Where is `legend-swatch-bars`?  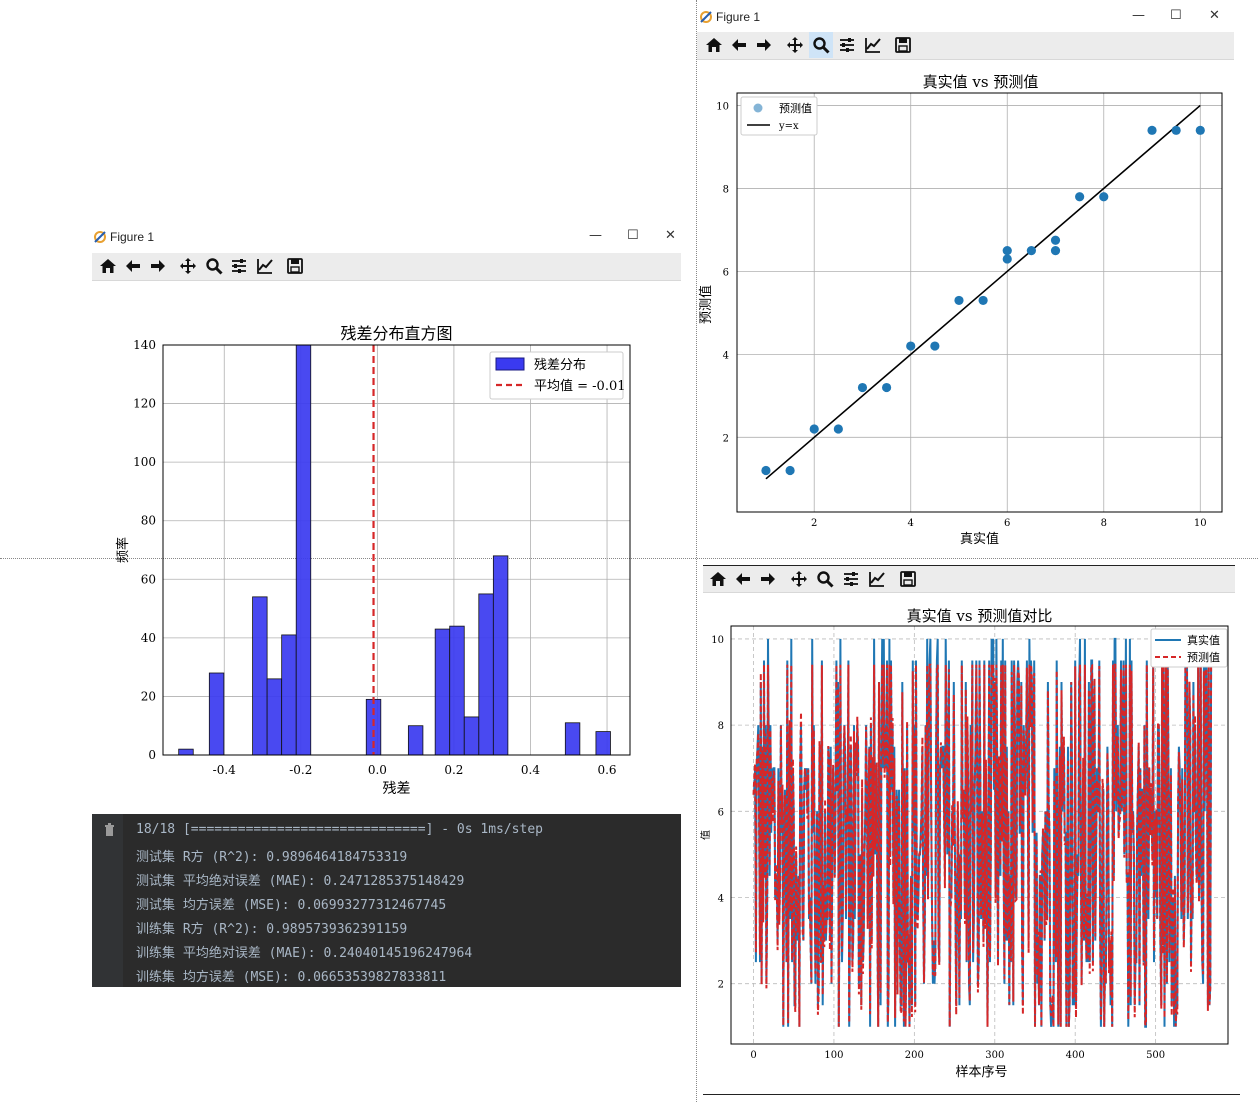
legend-swatch-bars is located at coordinates (510, 364).